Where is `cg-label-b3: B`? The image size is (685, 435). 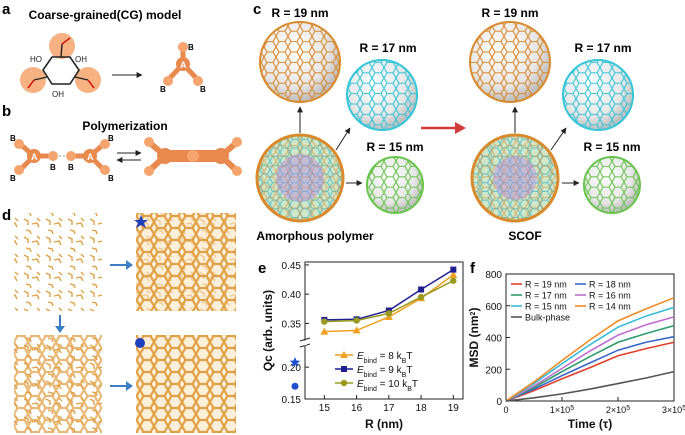
cg-label-b3: B is located at coordinates (203, 89).